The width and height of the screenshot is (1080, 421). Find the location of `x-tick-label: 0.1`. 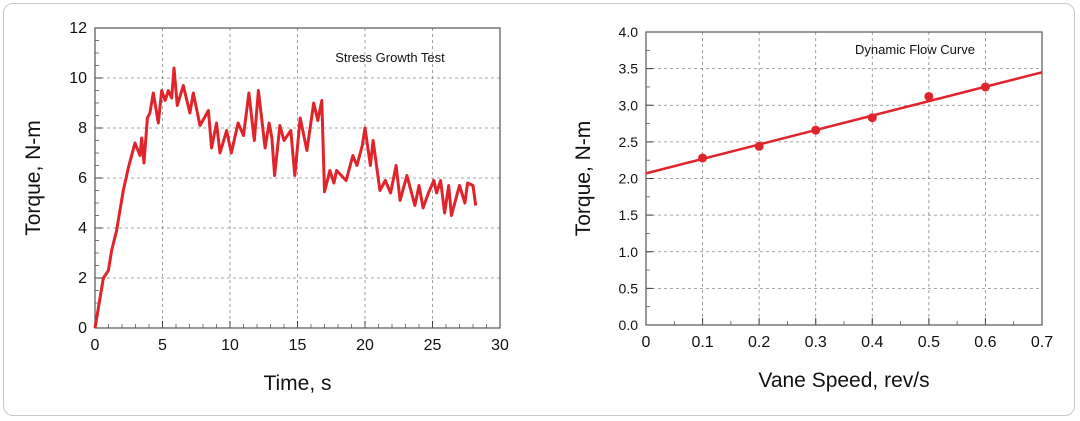

x-tick-label: 0.1 is located at coordinates (702, 342).